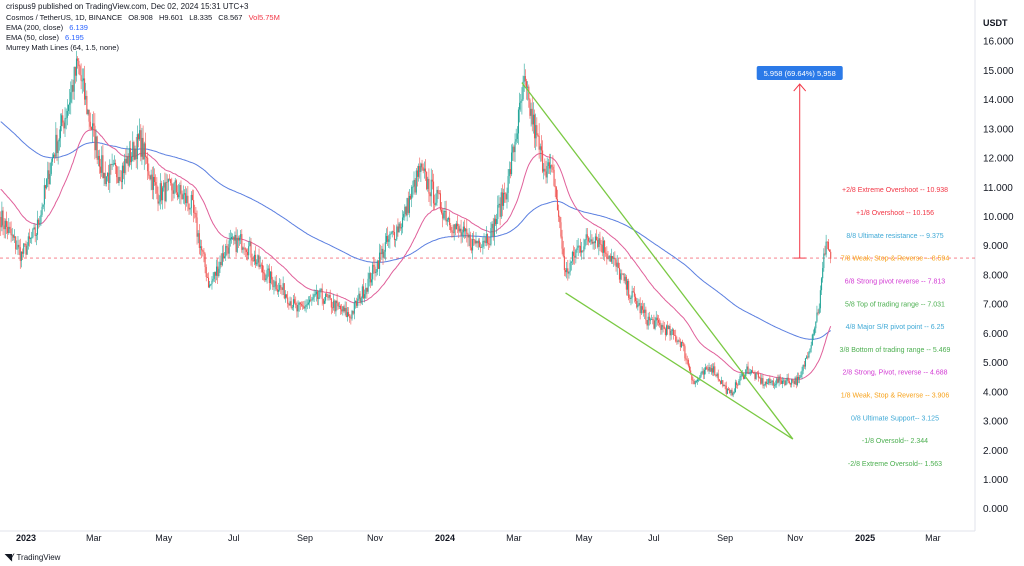  What do you see at coordinates (895, 441) in the screenshot?
I see `murrey-line-label: -1/8 Oversold-- 2.344` at bounding box center [895, 441].